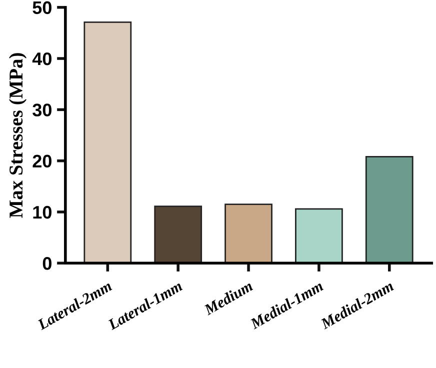 This screenshot has height=368, width=436. Describe the element at coordinates (42, 161) in the screenshot. I see `y-tick-label: 20` at that location.